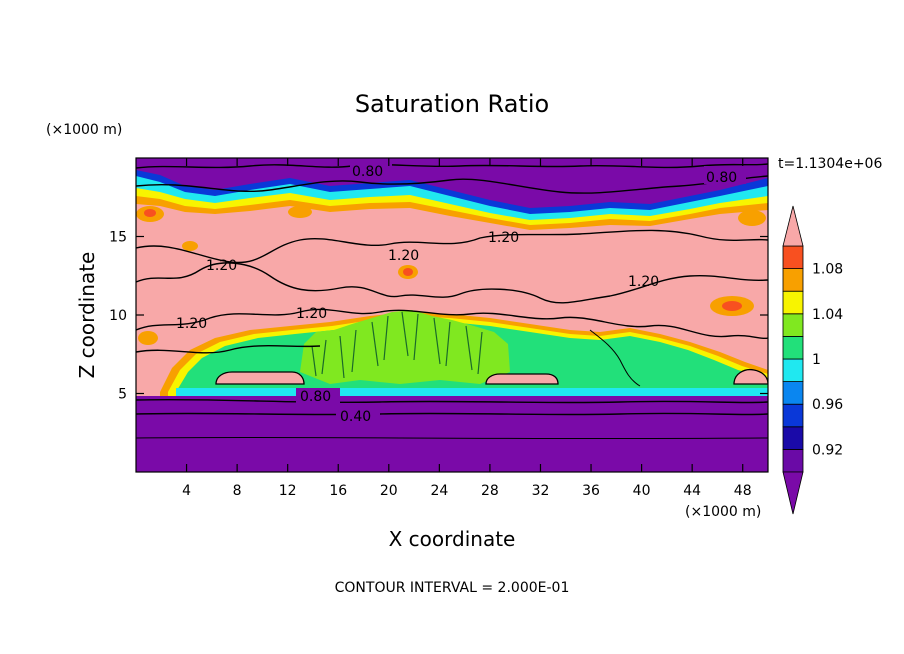 The image size is (904, 654). What do you see at coordinates (472, 392) in the screenshot?
I see `cloud-base-cyan` at bounding box center [472, 392].